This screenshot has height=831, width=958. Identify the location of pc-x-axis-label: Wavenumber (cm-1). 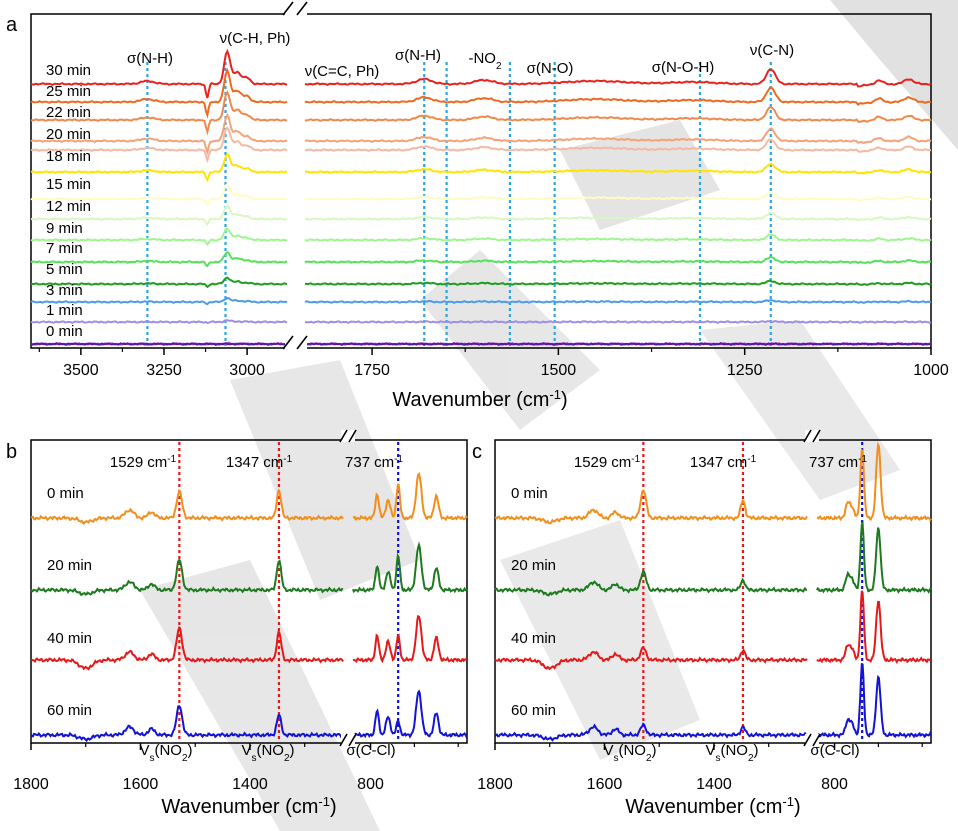
(712, 806).